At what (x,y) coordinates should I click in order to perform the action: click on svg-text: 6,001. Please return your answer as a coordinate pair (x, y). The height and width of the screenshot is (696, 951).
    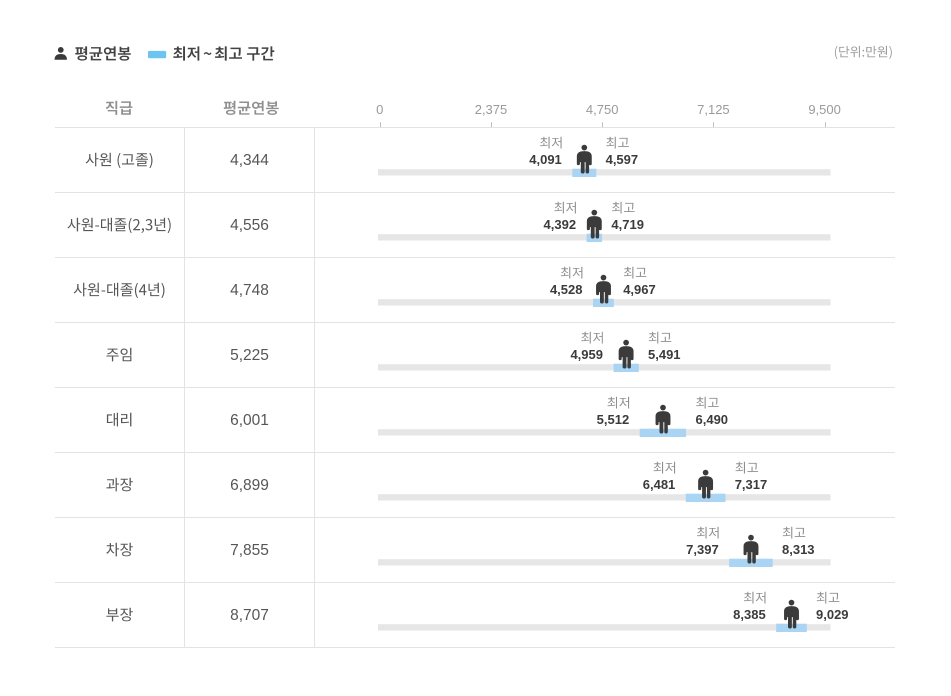
    Looking at the image, I should click on (249, 420).